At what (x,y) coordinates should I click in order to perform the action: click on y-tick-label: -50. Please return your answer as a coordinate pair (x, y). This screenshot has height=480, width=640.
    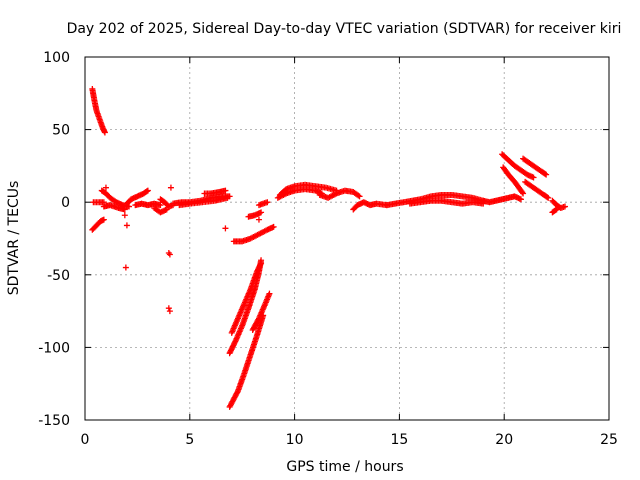
    Looking at the image, I should click on (58, 276).